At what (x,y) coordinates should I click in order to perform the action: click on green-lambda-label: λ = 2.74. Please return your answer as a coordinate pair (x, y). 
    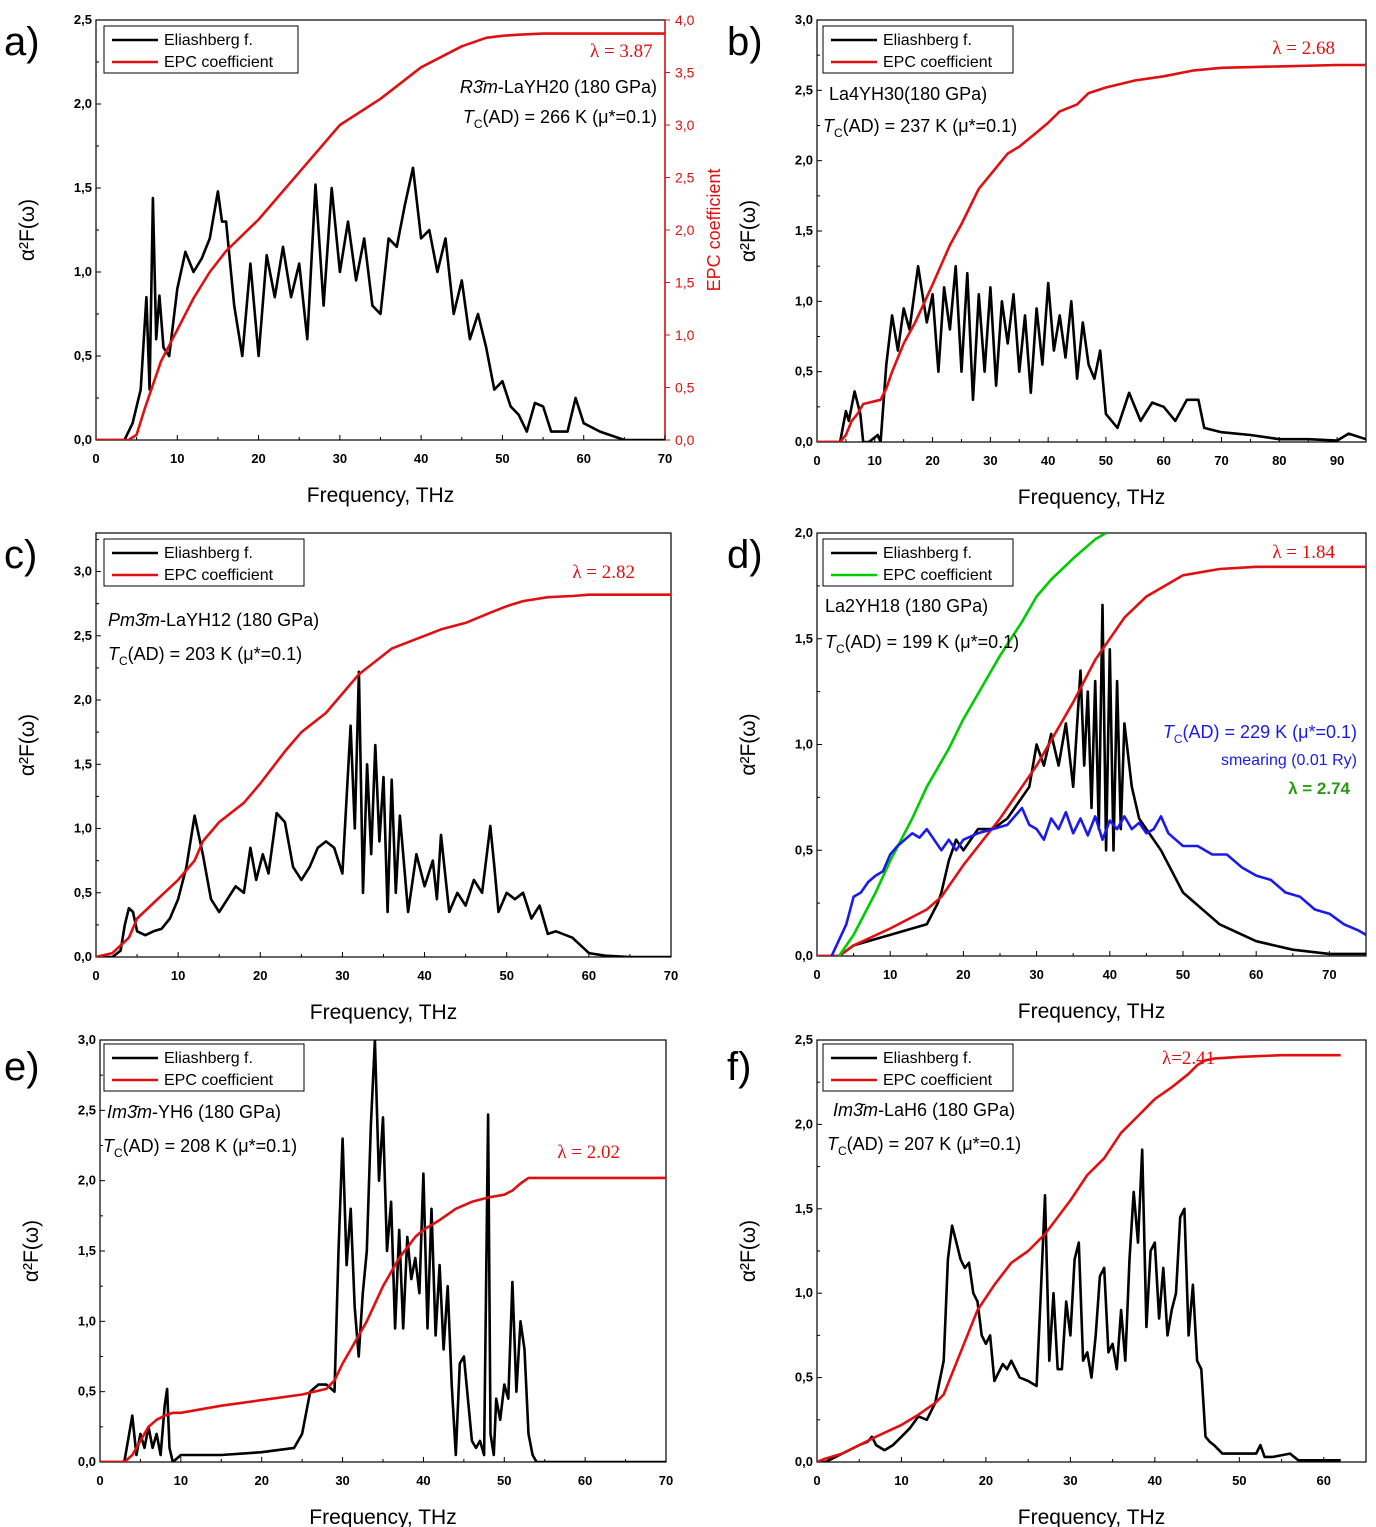
    Looking at the image, I should click on (1319, 788).